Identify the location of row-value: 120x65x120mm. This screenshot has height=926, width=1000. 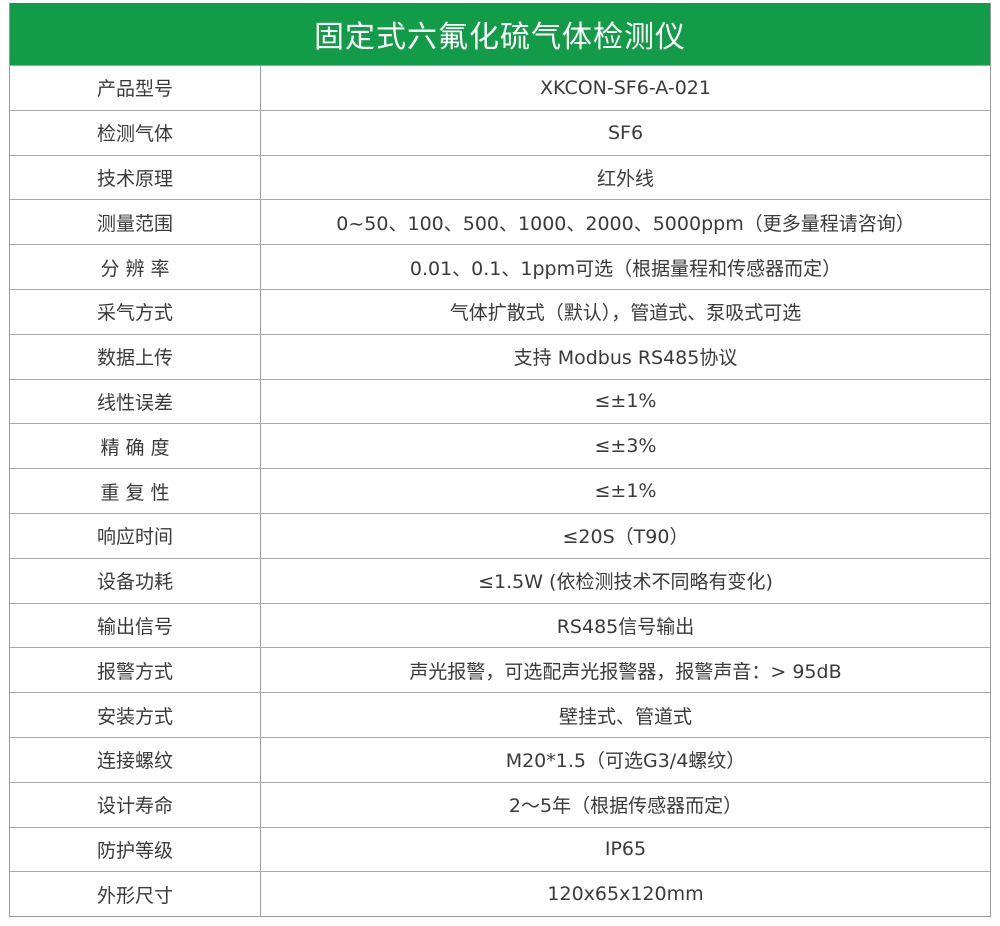
(625, 894).